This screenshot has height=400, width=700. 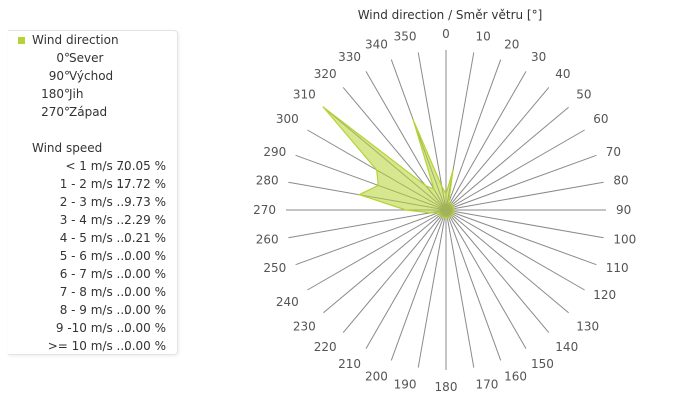 What do you see at coordinates (487, 384) in the screenshot?
I see `angle-tick-label: 170` at bounding box center [487, 384].